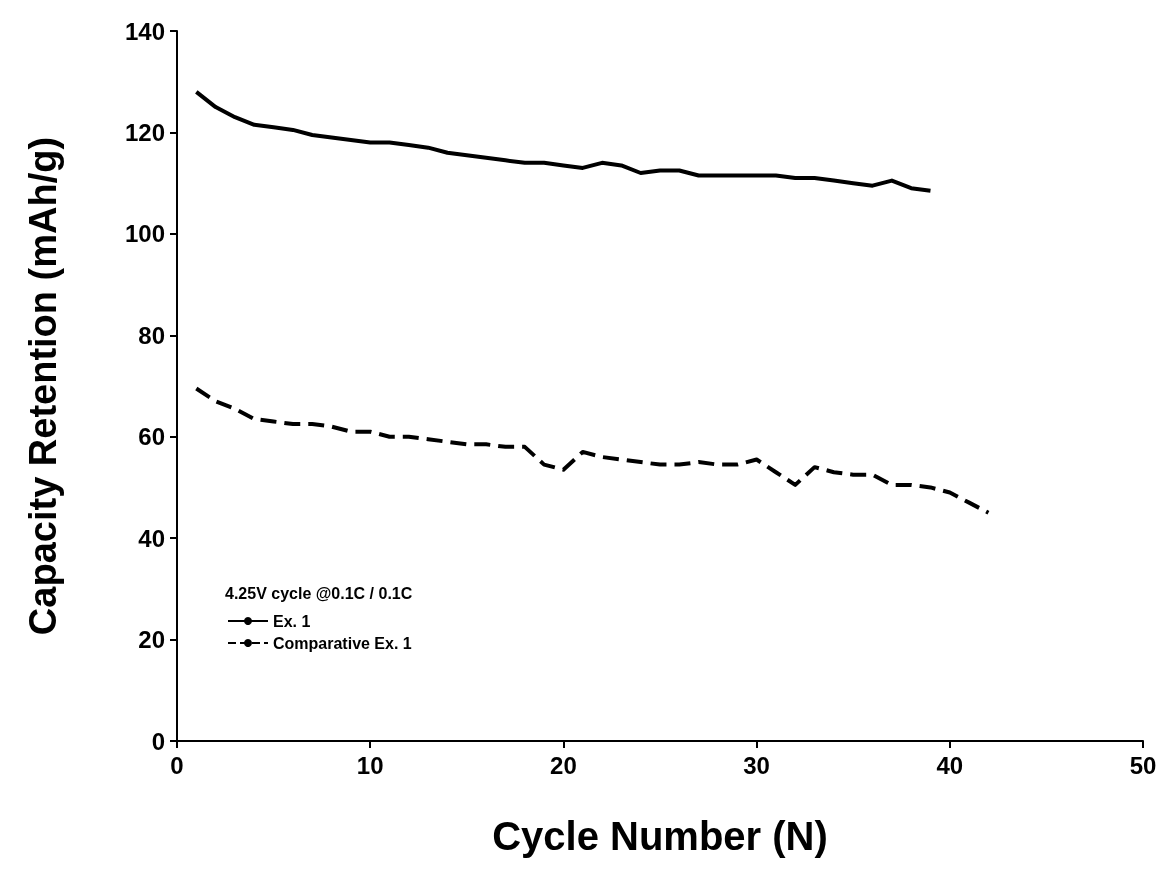  What do you see at coordinates (660, 836) in the screenshot?
I see `x-axis-title: Cycle Number (N)` at bounding box center [660, 836].